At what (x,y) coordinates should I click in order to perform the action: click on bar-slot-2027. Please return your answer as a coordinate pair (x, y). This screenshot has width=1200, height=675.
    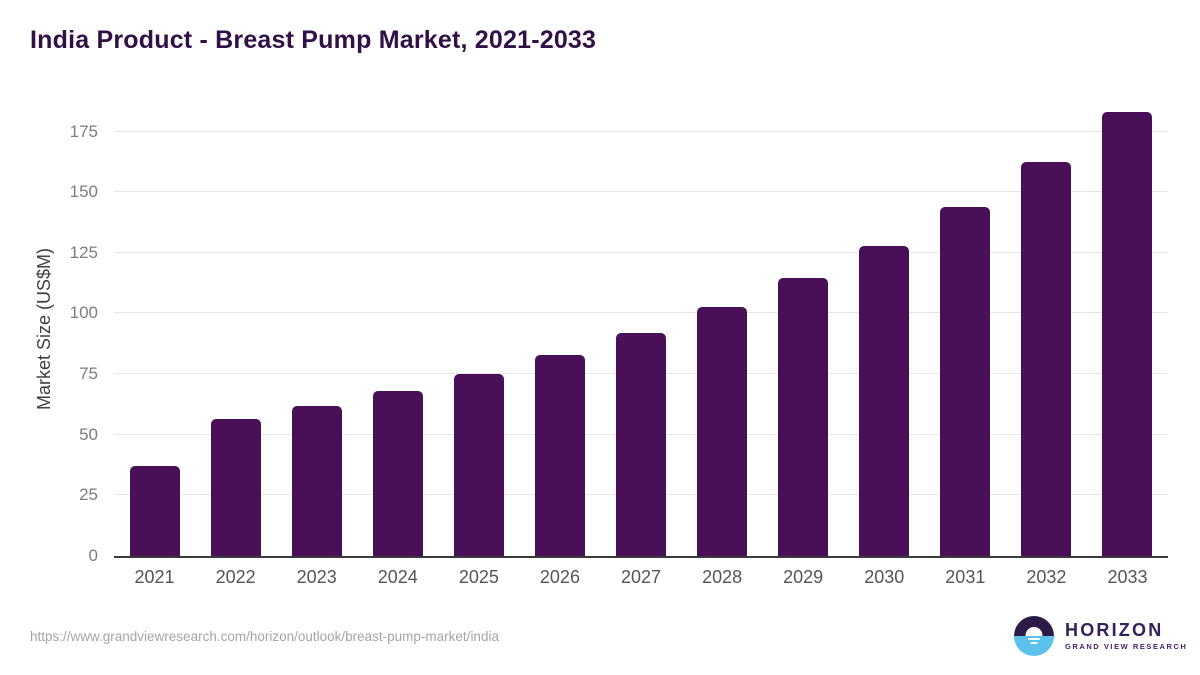
    Looking at the image, I should click on (640, 328).